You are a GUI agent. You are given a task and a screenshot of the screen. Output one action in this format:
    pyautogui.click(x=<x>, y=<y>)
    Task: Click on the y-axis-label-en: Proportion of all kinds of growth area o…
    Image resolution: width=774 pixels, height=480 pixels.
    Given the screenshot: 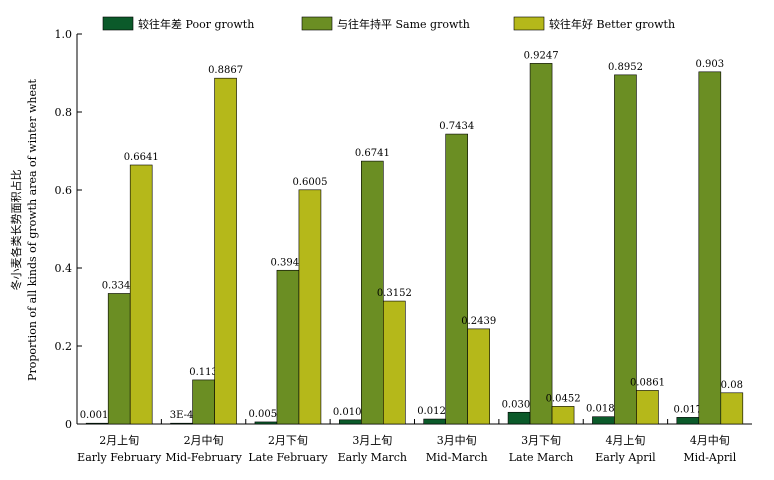 What is the action you would take?
    pyautogui.click(x=32, y=229)
    